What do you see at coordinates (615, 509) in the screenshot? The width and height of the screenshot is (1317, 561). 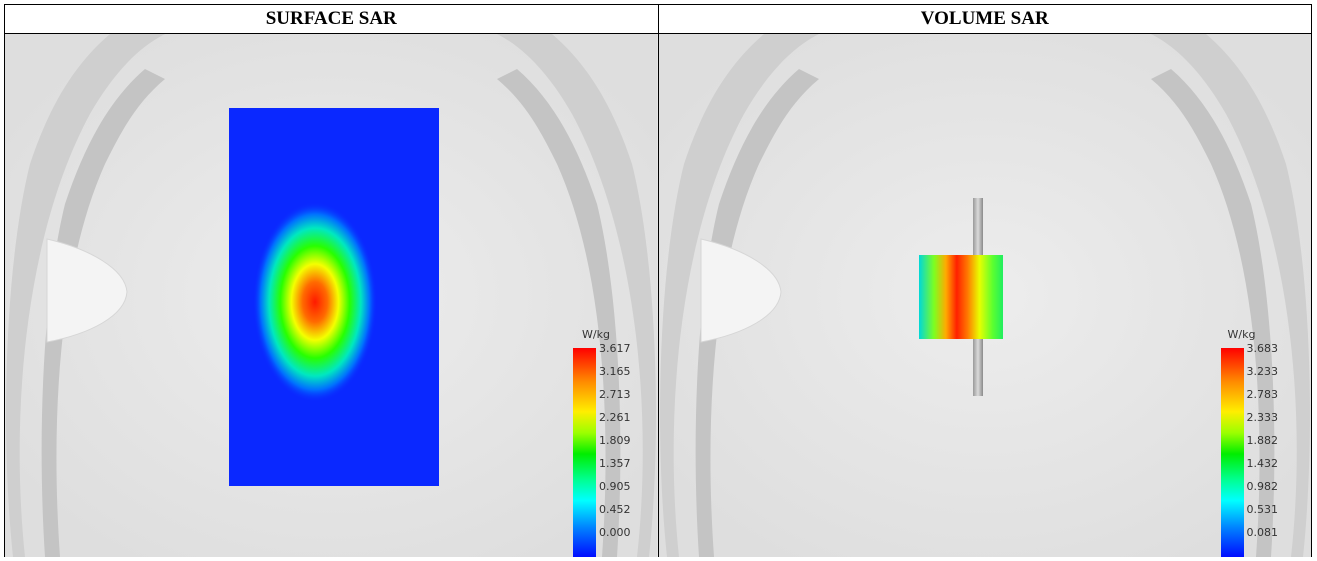 I see `colorbar-tick: 0.452` at bounding box center [615, 509].